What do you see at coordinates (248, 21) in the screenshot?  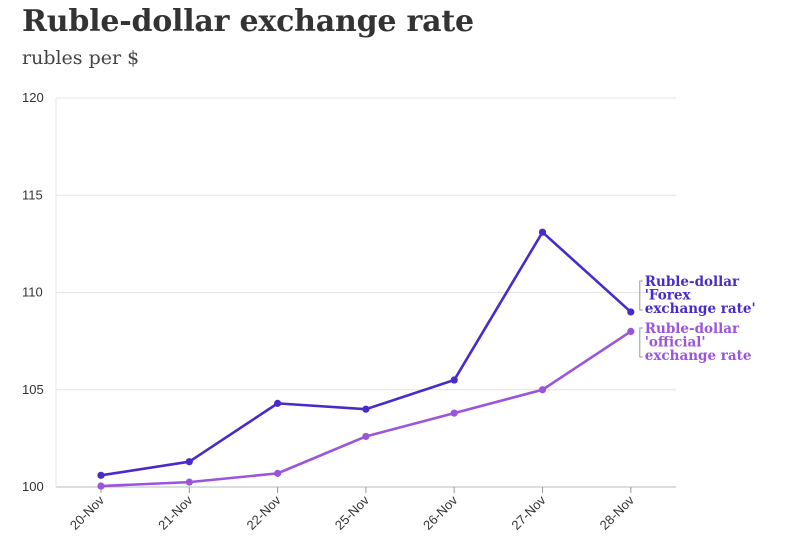 I see `chart-title: Ruble-dollar exchange rate` at bounding box center [248, 21].